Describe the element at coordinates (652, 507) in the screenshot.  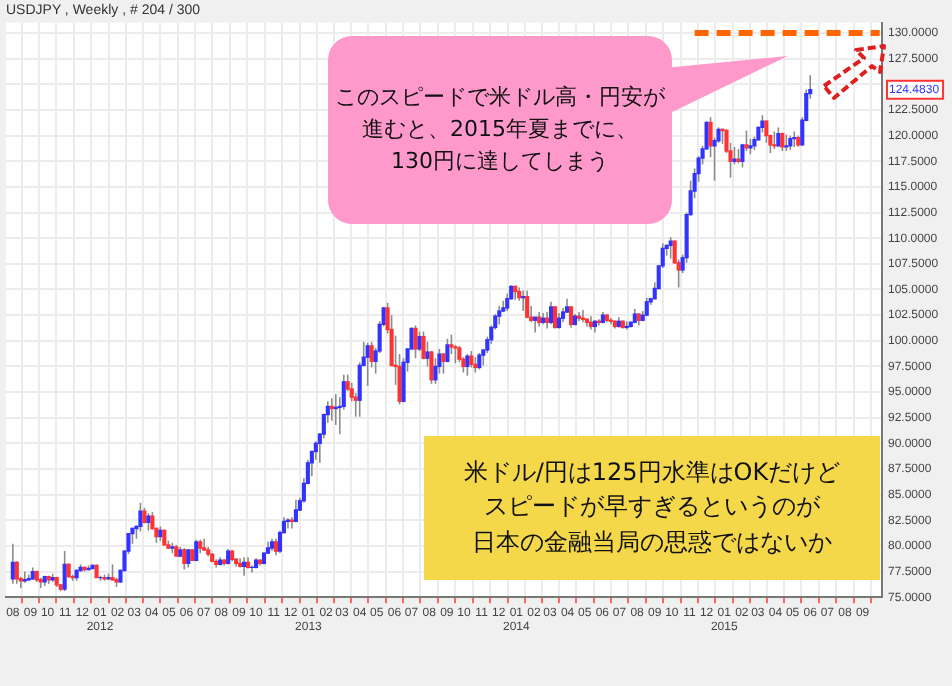
I see `annotation: 米ドル/円は125円水準はOKだけどスピードが早すぎるというのが日本の金融当局の思惑ではないか` at that location.